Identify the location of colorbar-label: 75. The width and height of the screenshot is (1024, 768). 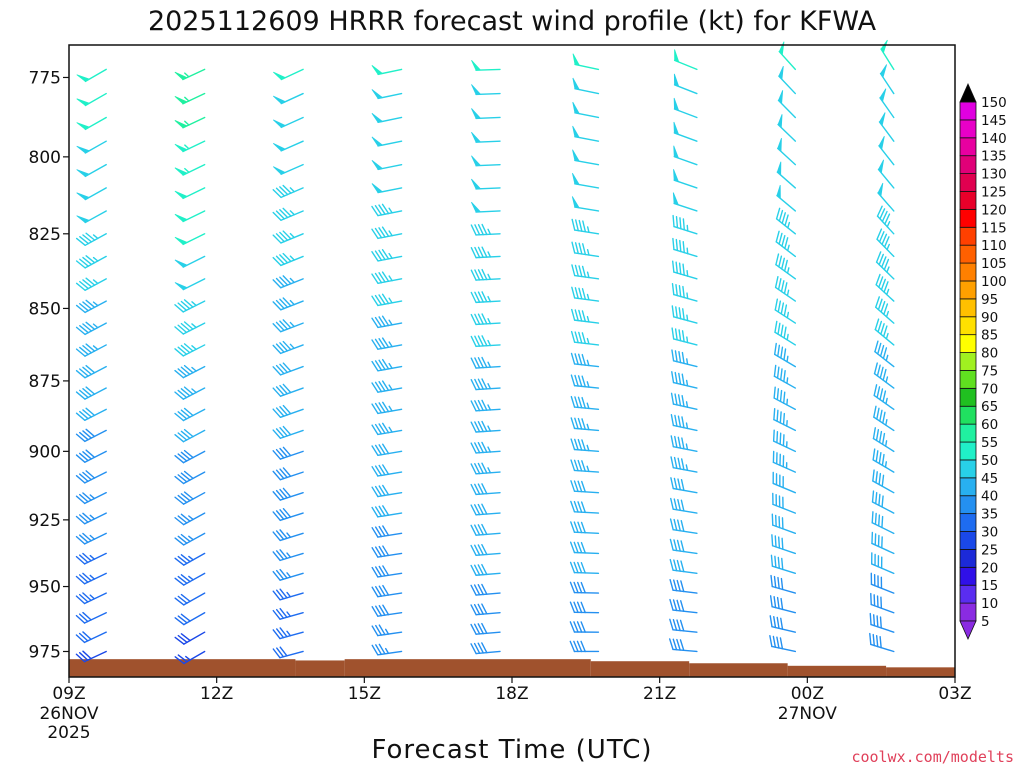
(989, 371).